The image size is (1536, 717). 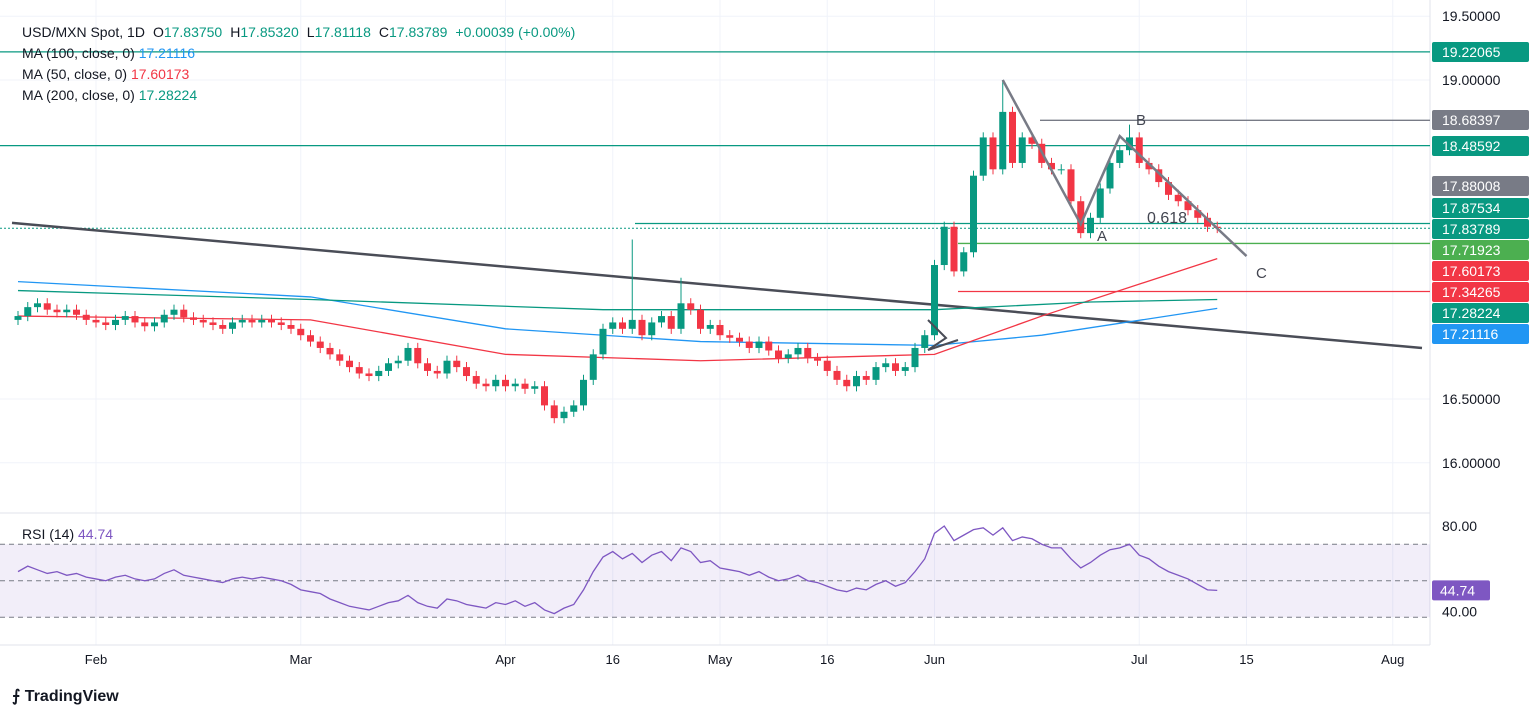 What do you see at coordinates (934, 659) in the screenshot?
I see `x-tick-label: Jun` at bounding box center [934, 659].